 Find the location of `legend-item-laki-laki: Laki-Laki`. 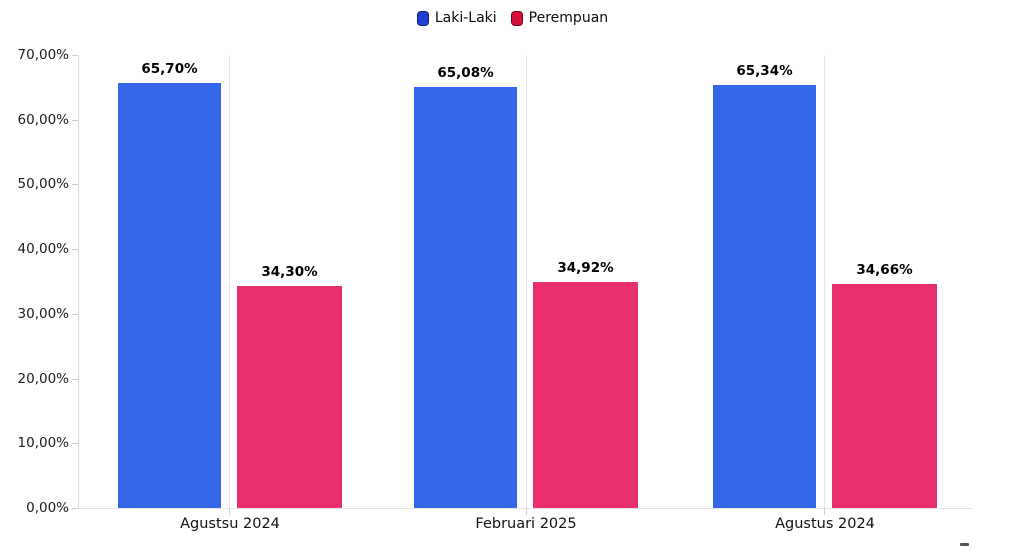

legend-item-laki-laki: Laki-Laki is located at coordinates (456, 18).